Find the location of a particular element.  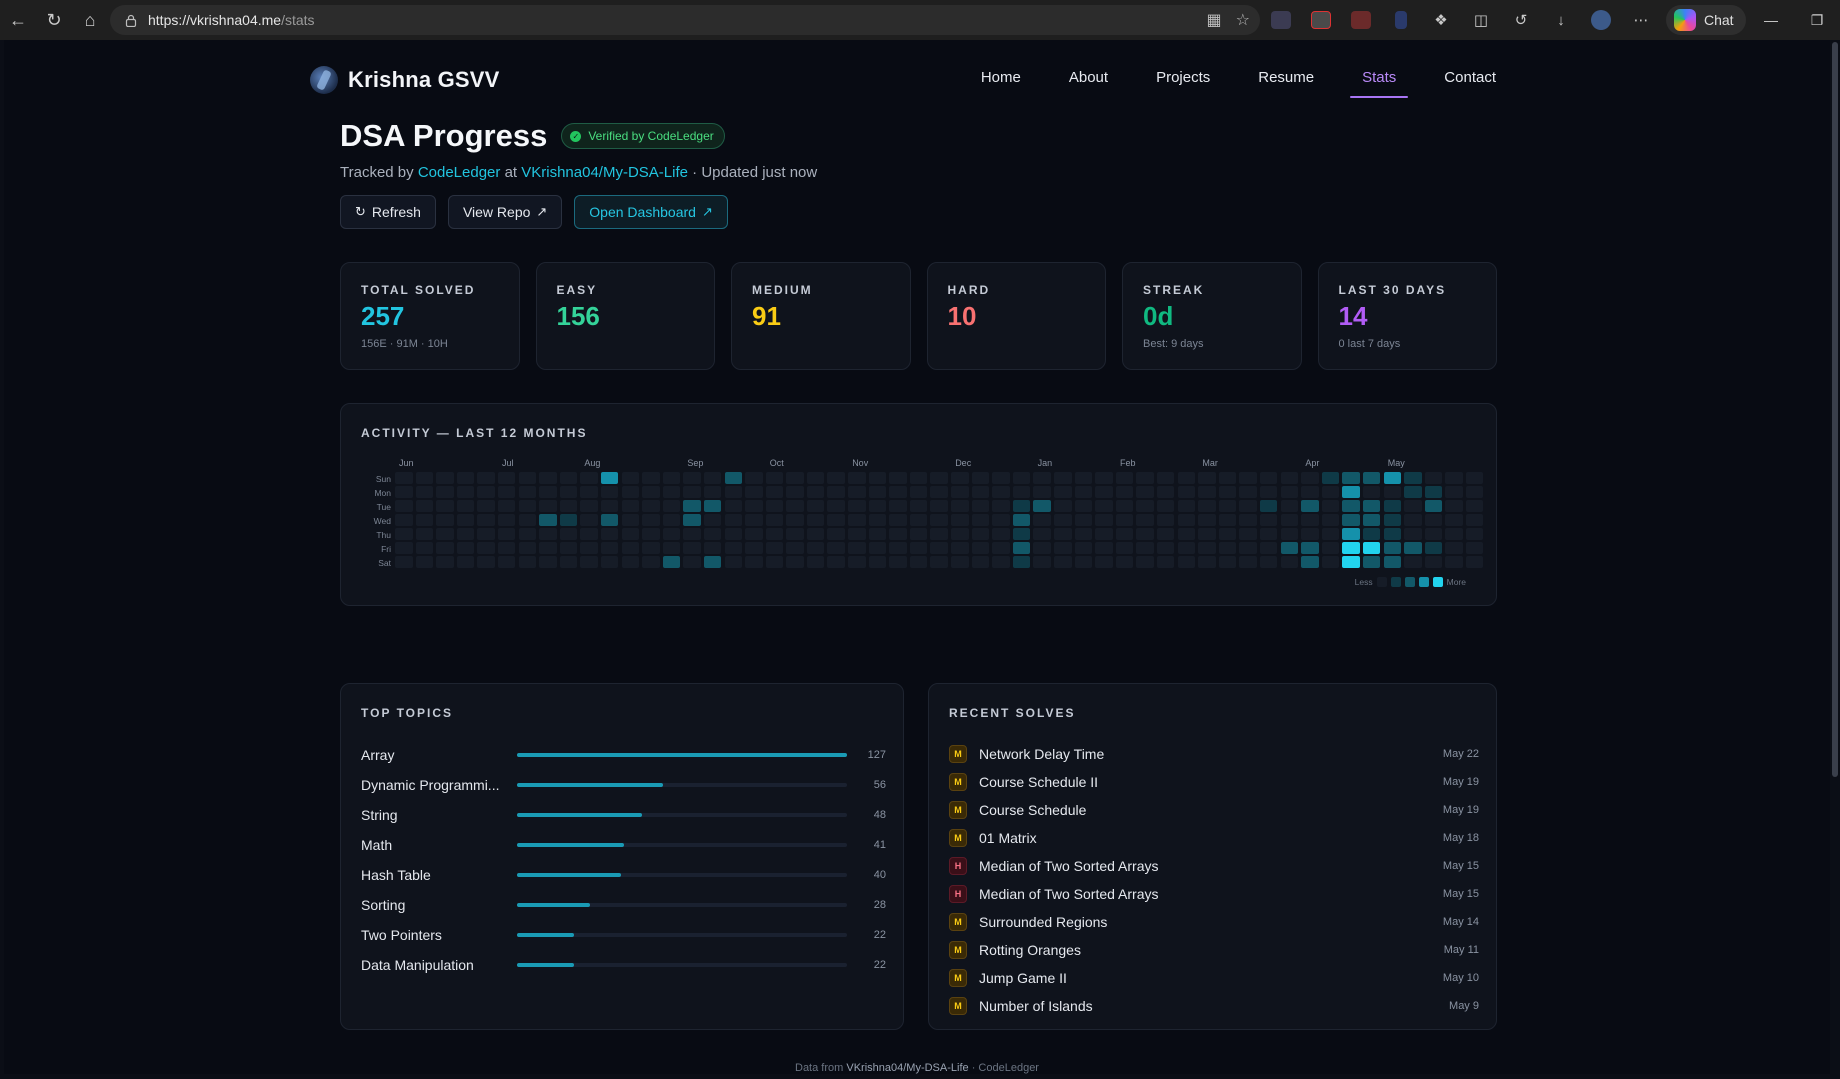

recent-solve-row: M Rotting Oranges May 11 is located at coordinates (1214, 950).